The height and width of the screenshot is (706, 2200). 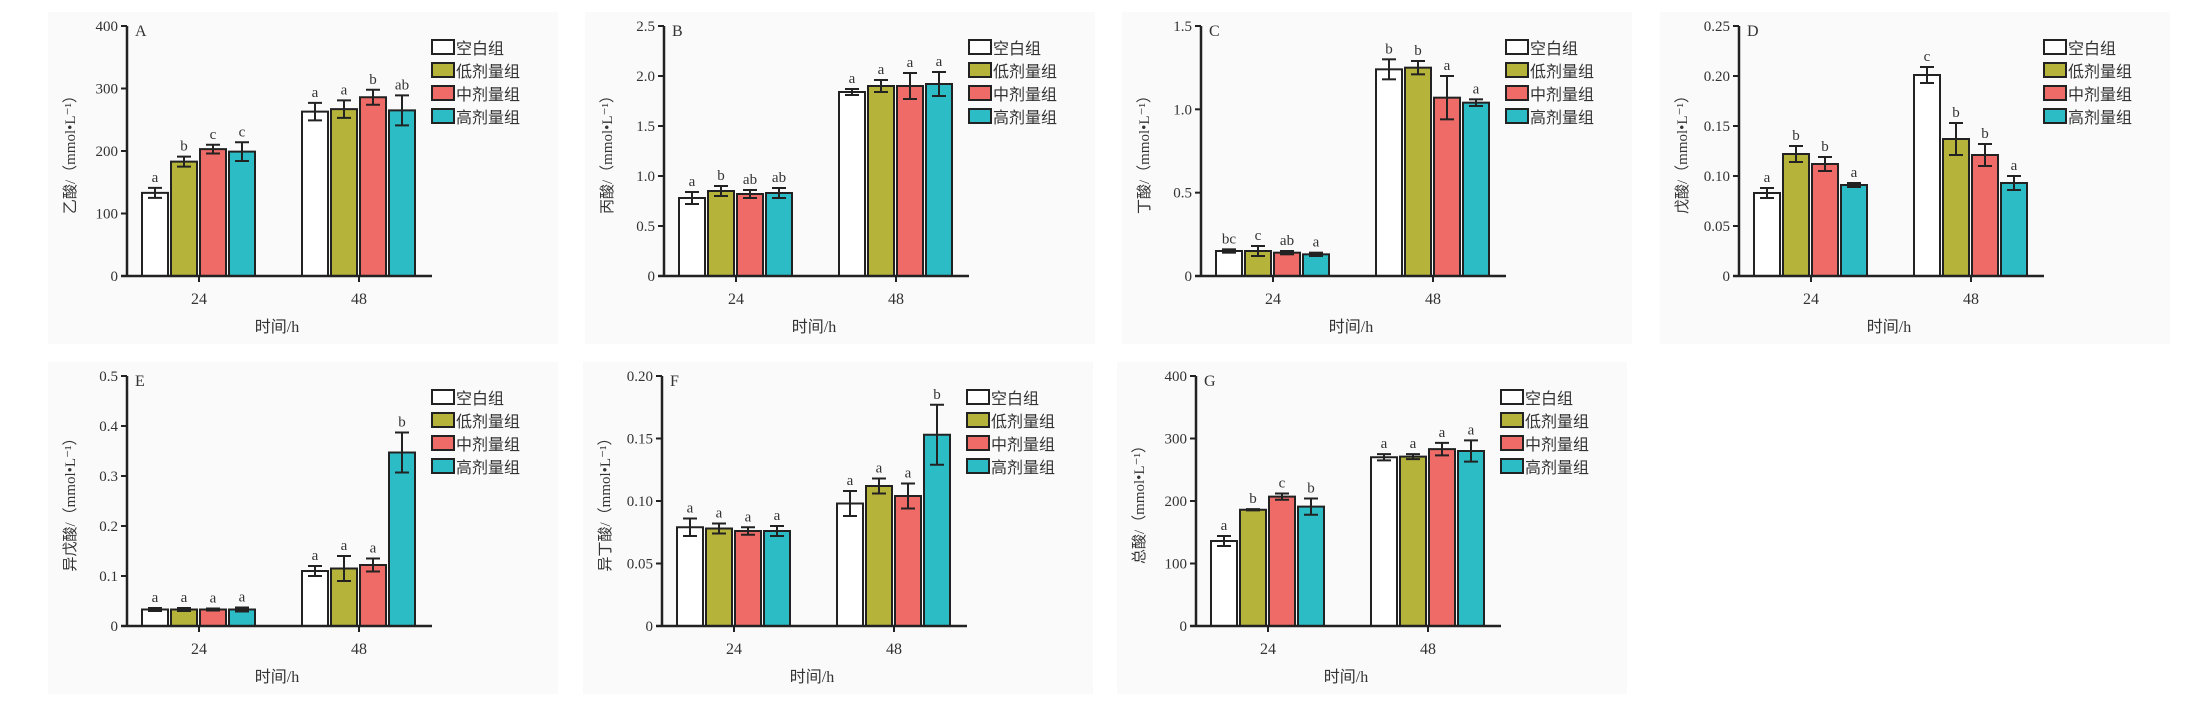 I want to click on x-axis-label: 时间/h, so click(x=1351, y=327).